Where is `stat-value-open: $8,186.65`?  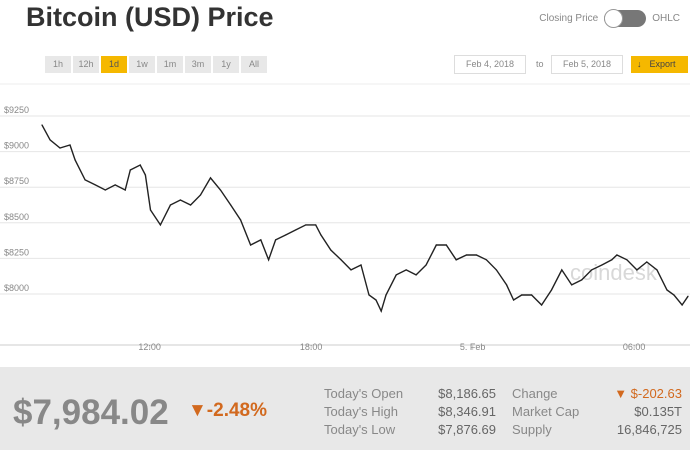 stat-value-open: $8,186.65 is located at coordinates (467, 393).